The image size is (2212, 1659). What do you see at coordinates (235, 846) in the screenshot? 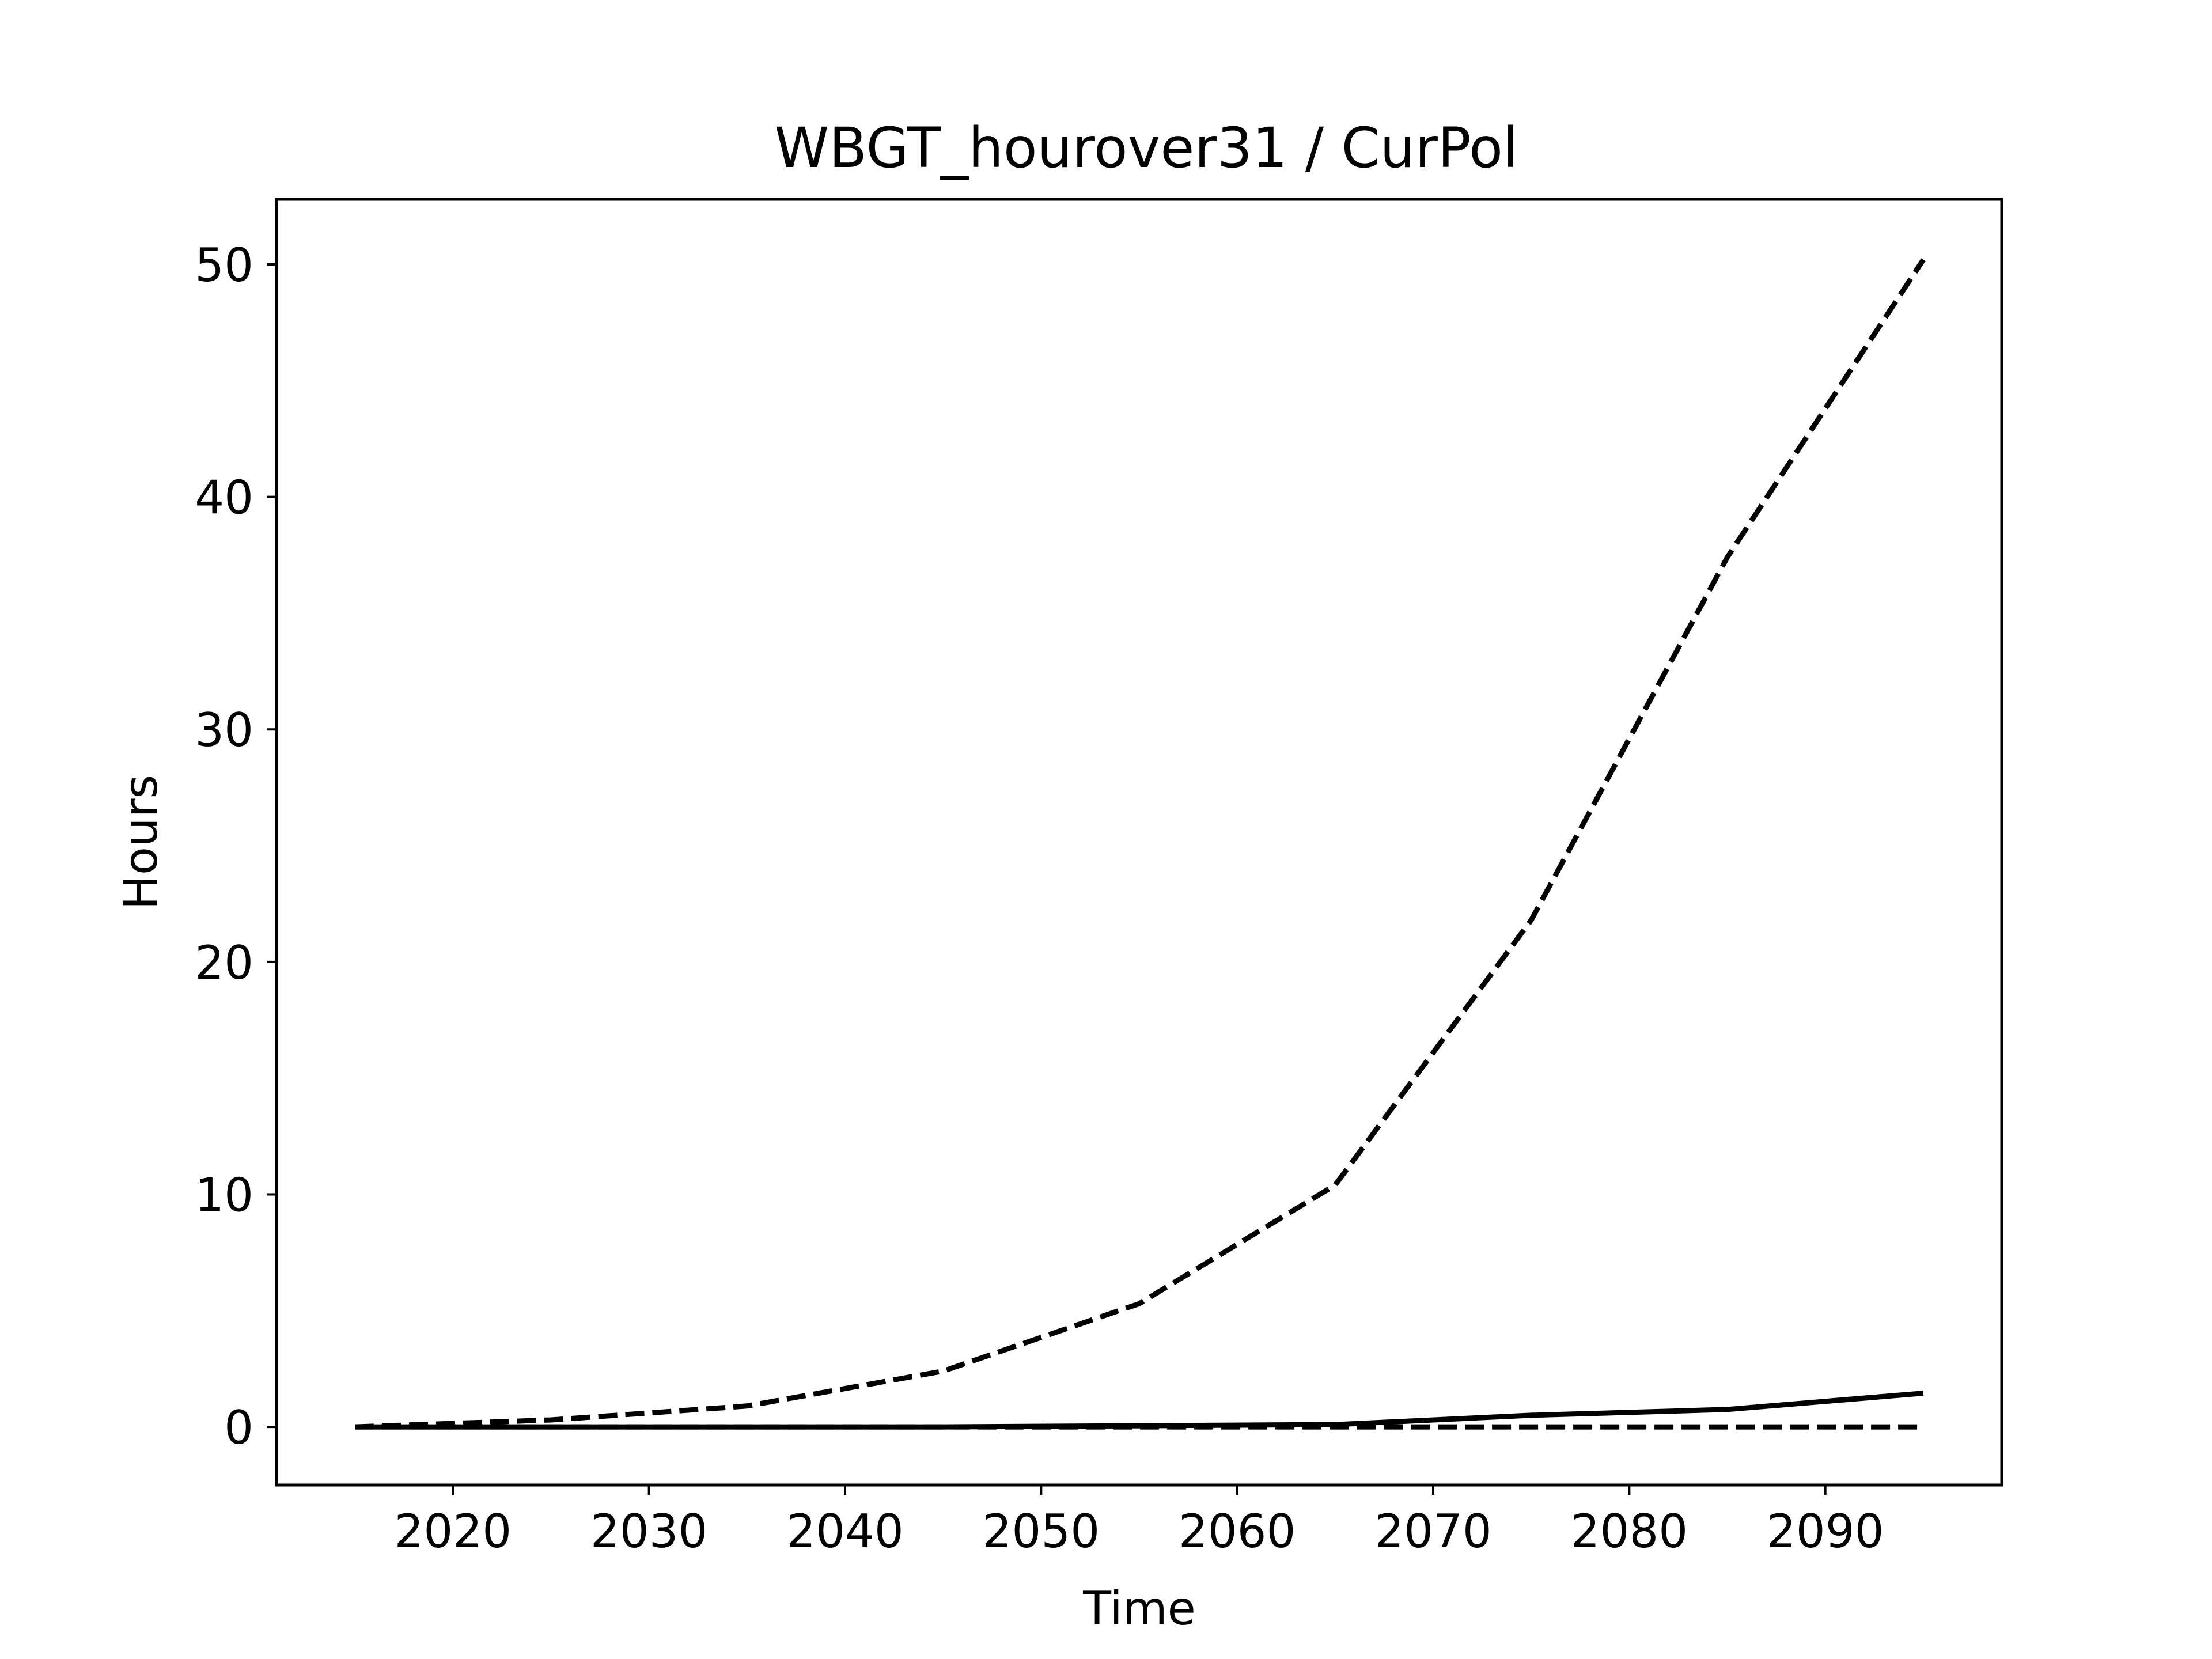
I see `y-axis: 0 10 20 30 40 50` at bounding box center [235, 846].